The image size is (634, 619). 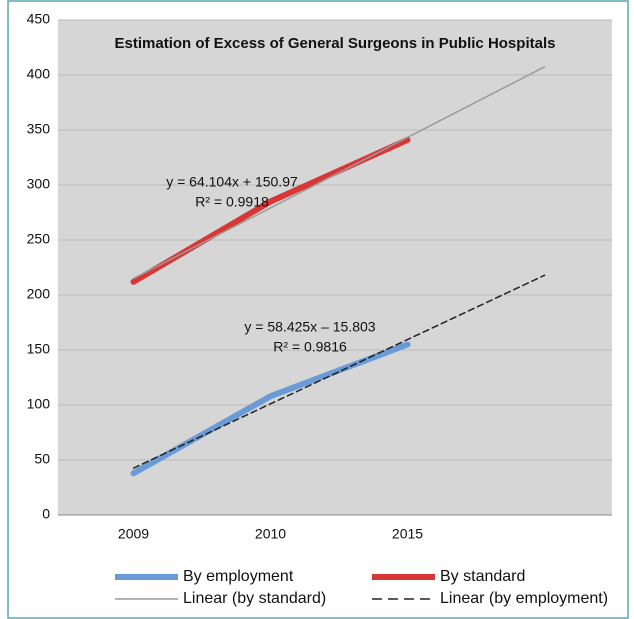 What do you see at coordinates (46, 514) in the screenshot?
I see `y-tick-label: 0` at bounding box center [46, 514].